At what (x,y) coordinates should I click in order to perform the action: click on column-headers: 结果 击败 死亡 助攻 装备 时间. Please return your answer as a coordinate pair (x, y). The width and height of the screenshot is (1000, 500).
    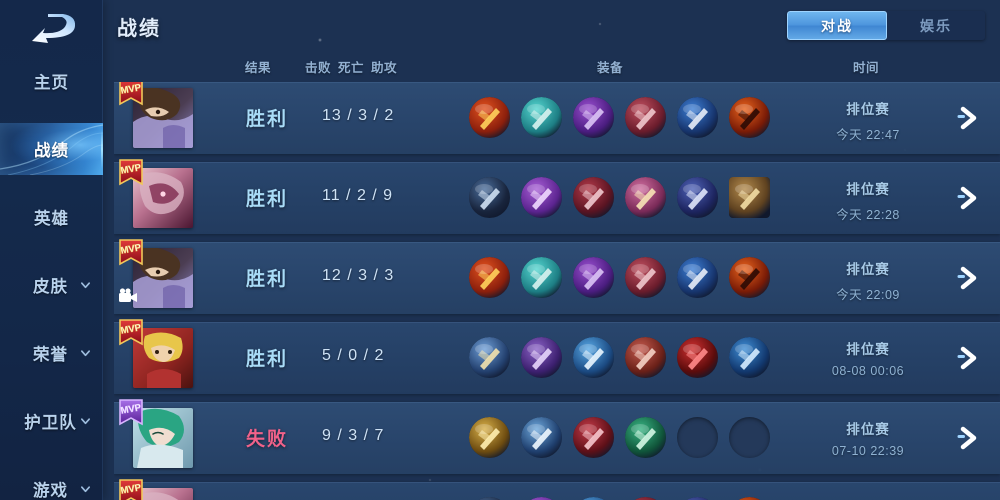
    Looking at the image, I should click on (551, 69).